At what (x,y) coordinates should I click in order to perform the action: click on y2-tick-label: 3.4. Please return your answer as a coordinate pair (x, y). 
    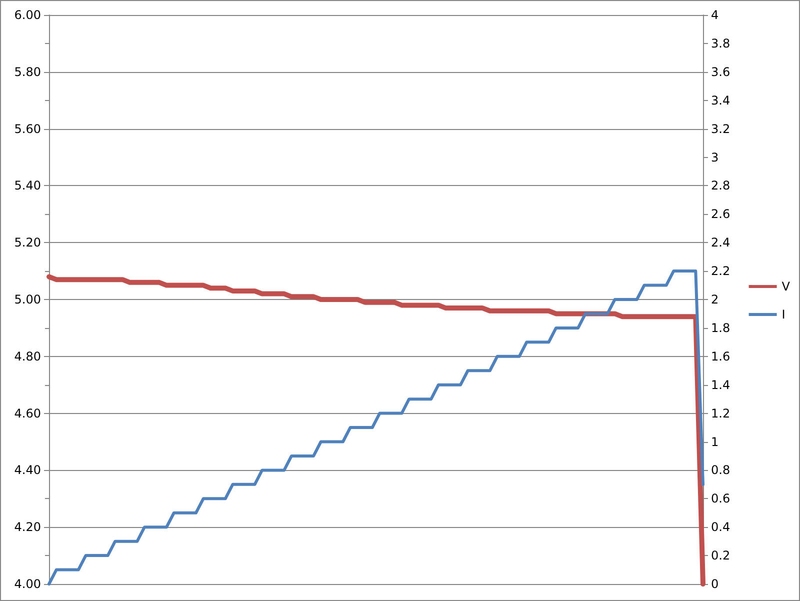
    Looking at the image, I should click on (720, 100).